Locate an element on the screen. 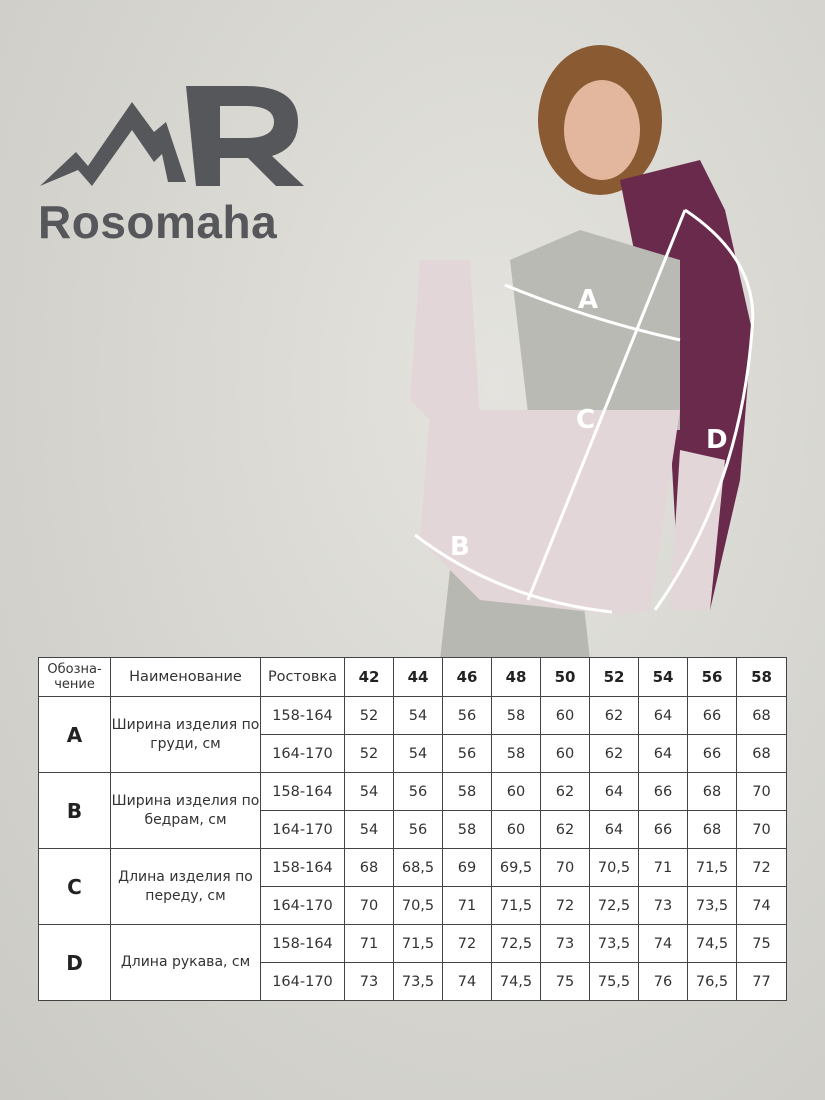 The width and height of the screenshot is (825, 1100). size-value: 69 is located at coordinates (467, 867).